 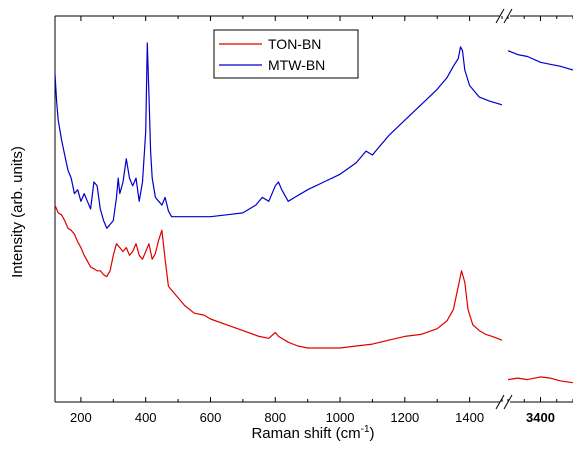 What do you see at coordinates (365, 429) in the screenshot?
I see `x-axis-title-sup: -1` at bounding box center [365, 429].